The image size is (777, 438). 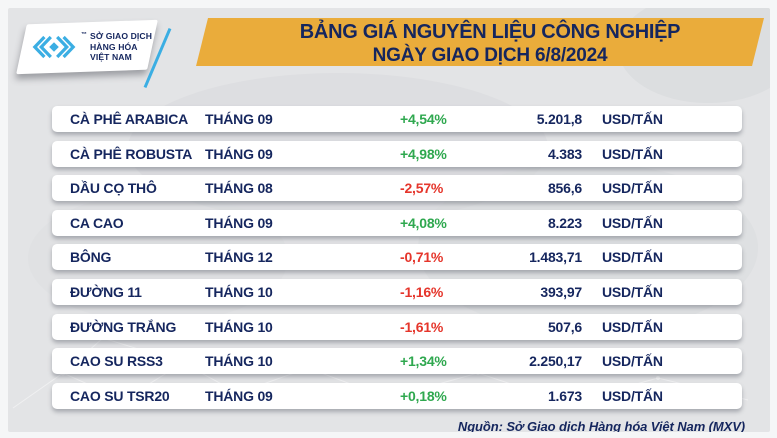 I want to click on contract-month: THÁNG 08, so click(x=239, y=188).